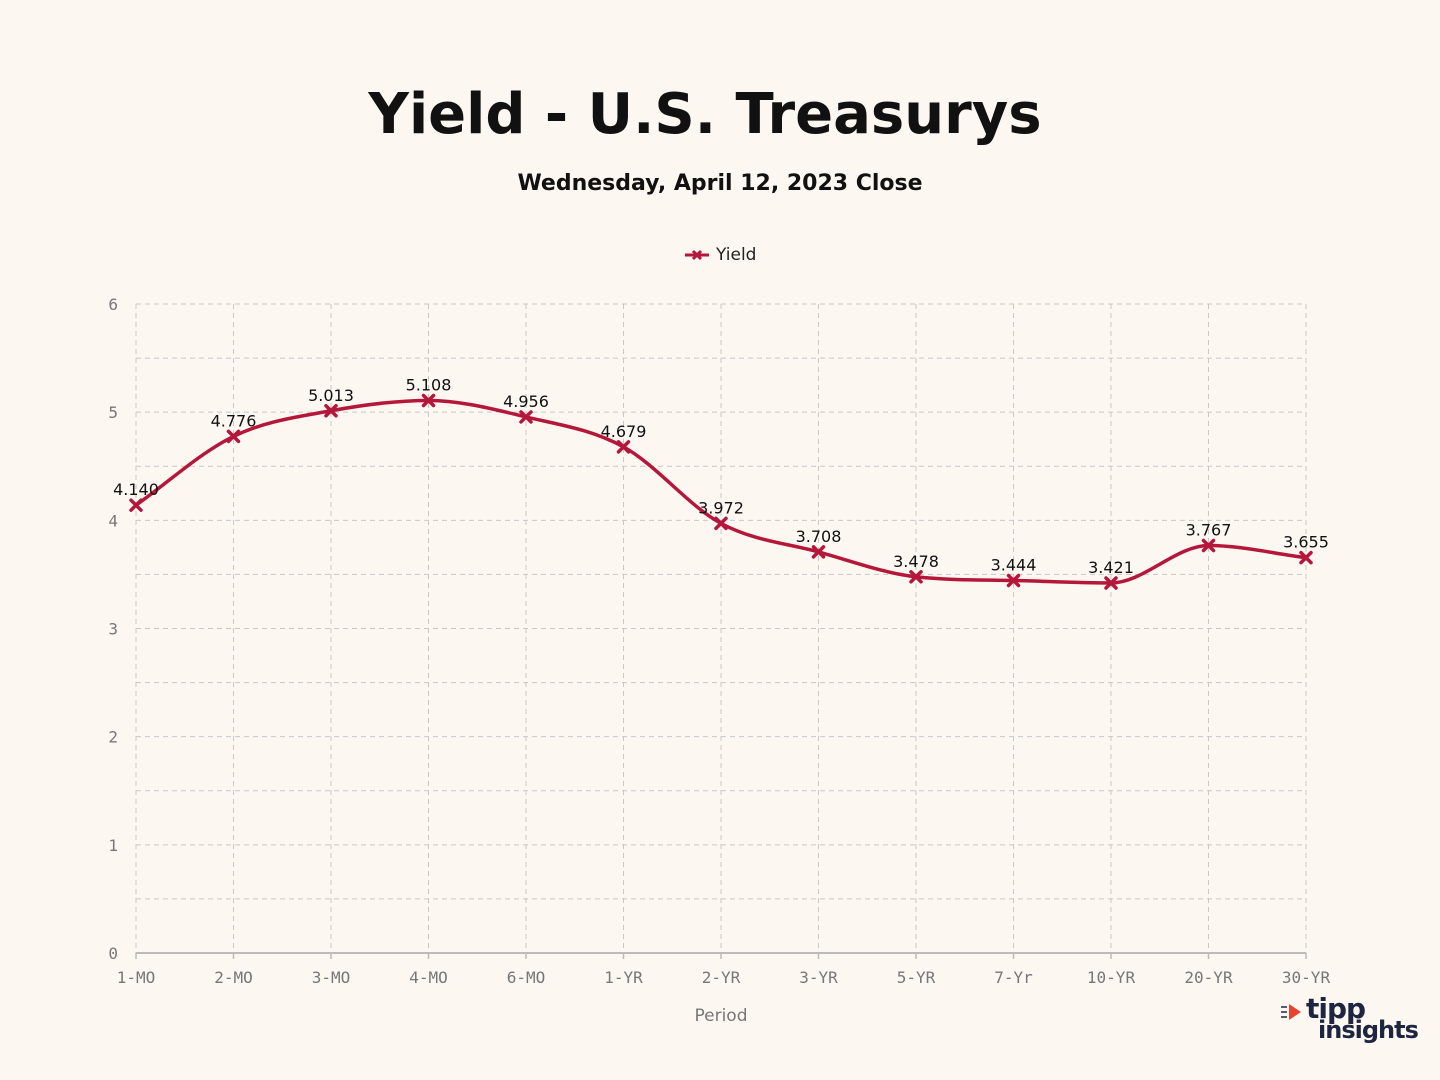 This screenshot has width=1440, height=1080. What do you see at coordinates (1291, 1012) in the screenshot?
I see `logo-arrow-icon` at bounding box center [1291, 1012].